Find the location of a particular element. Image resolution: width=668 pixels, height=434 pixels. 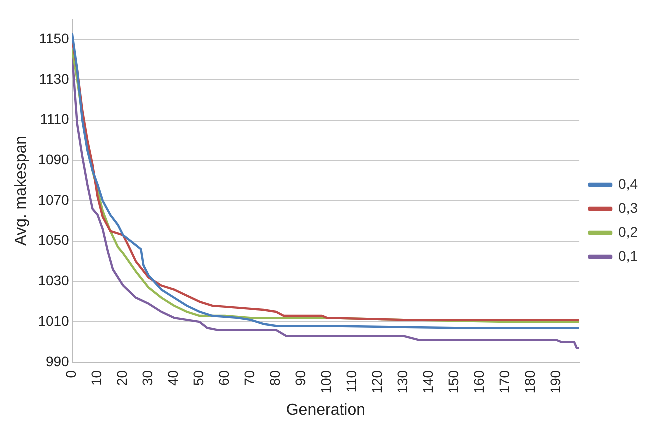

x-tick-label: 30 is located at coordinates (148, 378).